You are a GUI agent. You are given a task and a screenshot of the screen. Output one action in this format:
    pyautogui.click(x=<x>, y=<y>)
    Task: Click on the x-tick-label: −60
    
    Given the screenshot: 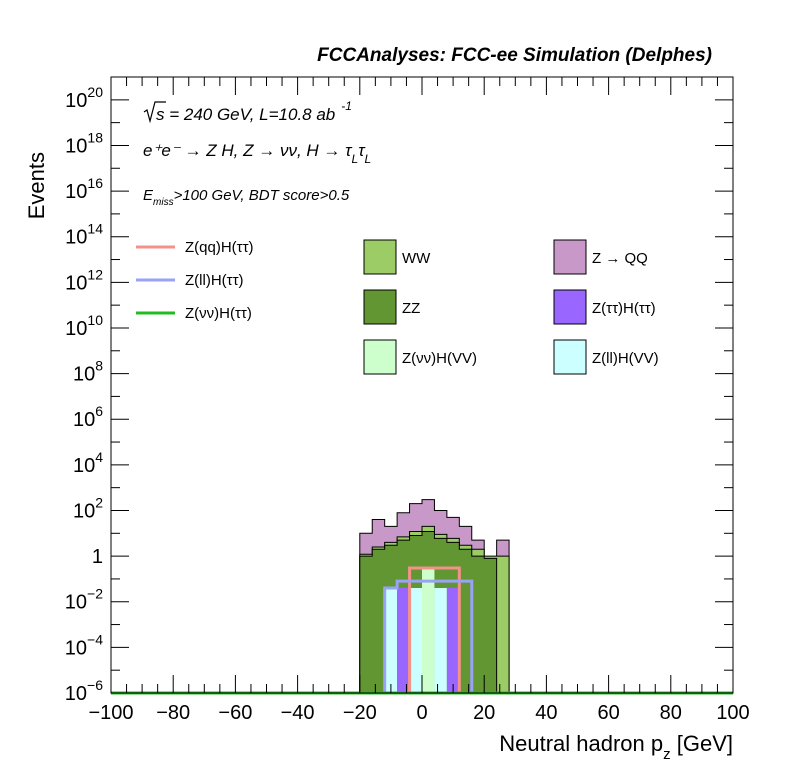 What is the action you would take?
    pyautogui.click(x=235, y=713)
    